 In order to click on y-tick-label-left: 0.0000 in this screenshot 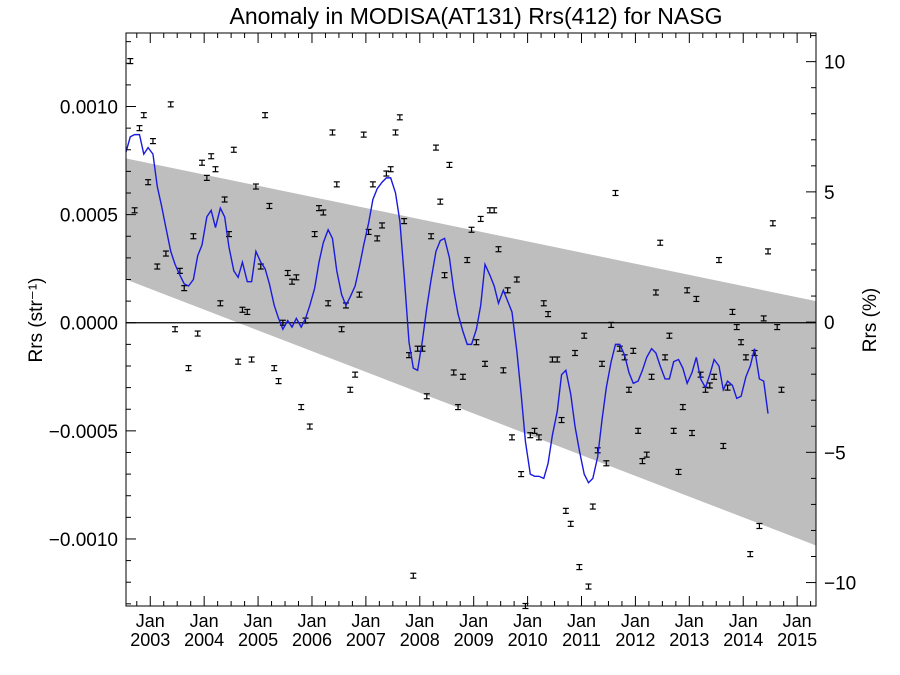, I will do `click(89, 324)`.